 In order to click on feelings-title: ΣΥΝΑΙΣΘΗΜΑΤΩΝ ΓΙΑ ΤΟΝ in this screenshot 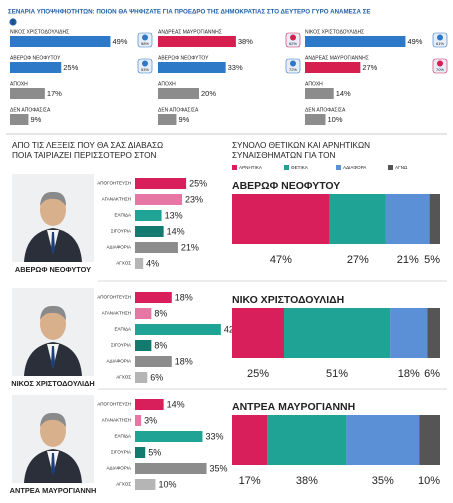, I will do `click(283, 155)`.